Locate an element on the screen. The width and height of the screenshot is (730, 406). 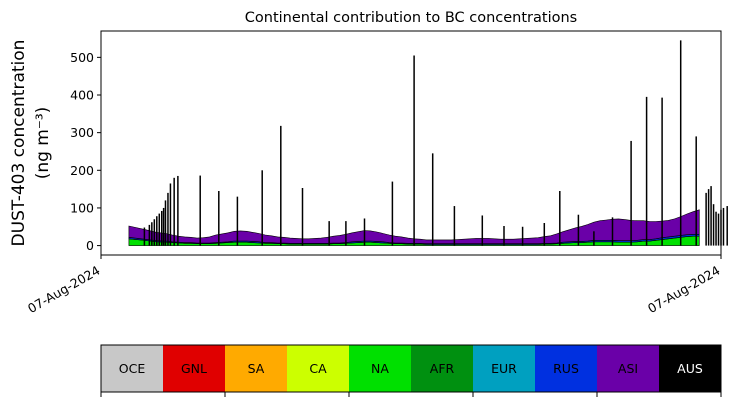
y-axis-label-line2: (ng m⁻³) is located at coordinates (43, 143).